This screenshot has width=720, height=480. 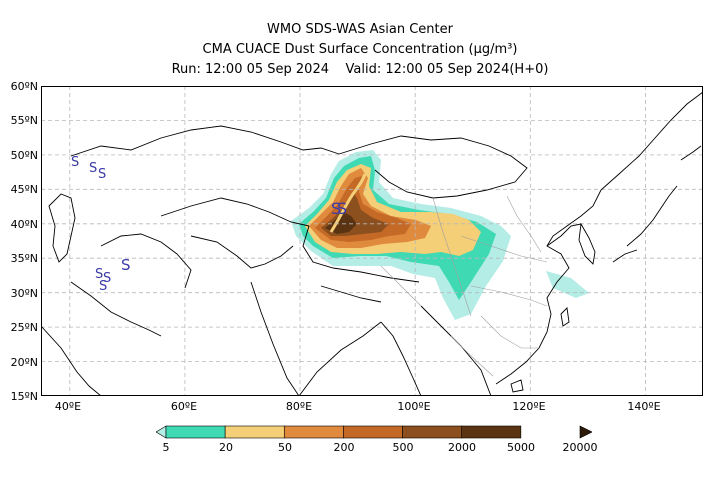 What do you see at coordinates (24, 258) in the screenshot?
I see `lat-label-35: 35ºN` at bounding box center [24, 258].